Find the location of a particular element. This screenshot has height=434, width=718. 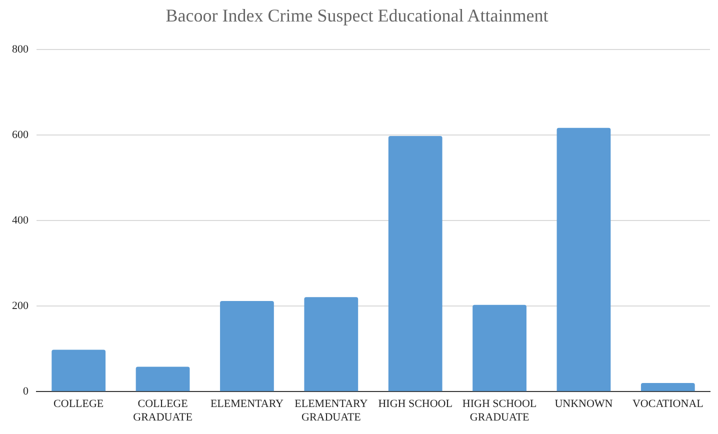

x-tick-label: UNKNOWN is located at coordinates (583, 404).